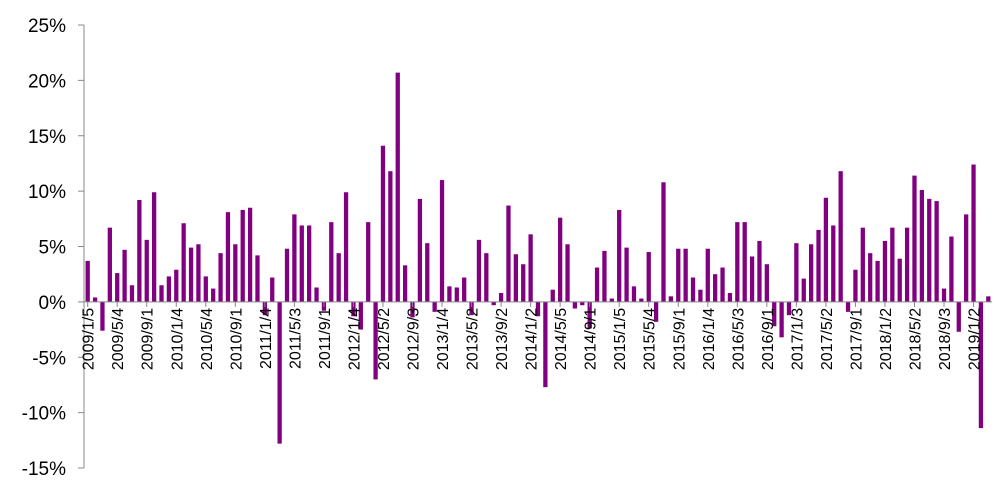 Image resolution: width=999 pixels, height=486 pixels. I want to click on x-tick-label: 2013/9/2, so click(502, 339).